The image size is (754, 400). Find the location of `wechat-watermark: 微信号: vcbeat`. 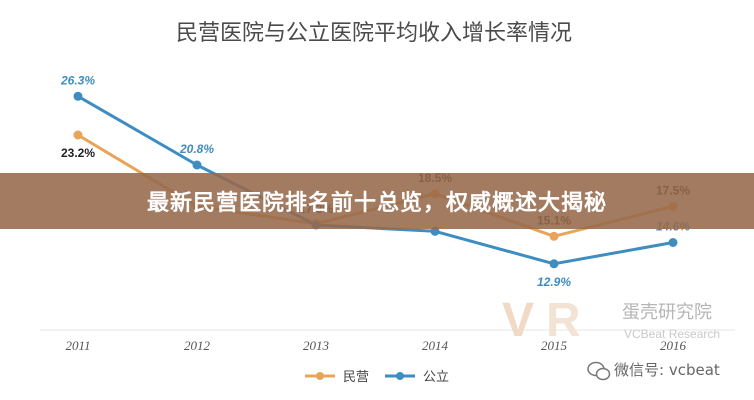

wechat-watermark: 微信号: vcbeat is located at coordinates (653, 371).